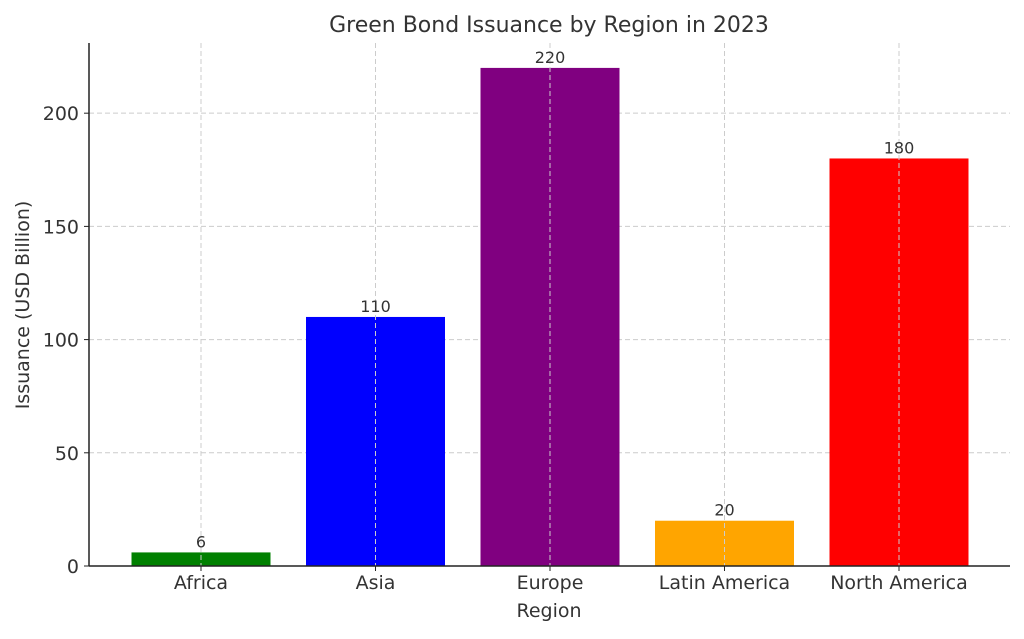  I want to click on x-tick-label: Europe, so click(550, 583).